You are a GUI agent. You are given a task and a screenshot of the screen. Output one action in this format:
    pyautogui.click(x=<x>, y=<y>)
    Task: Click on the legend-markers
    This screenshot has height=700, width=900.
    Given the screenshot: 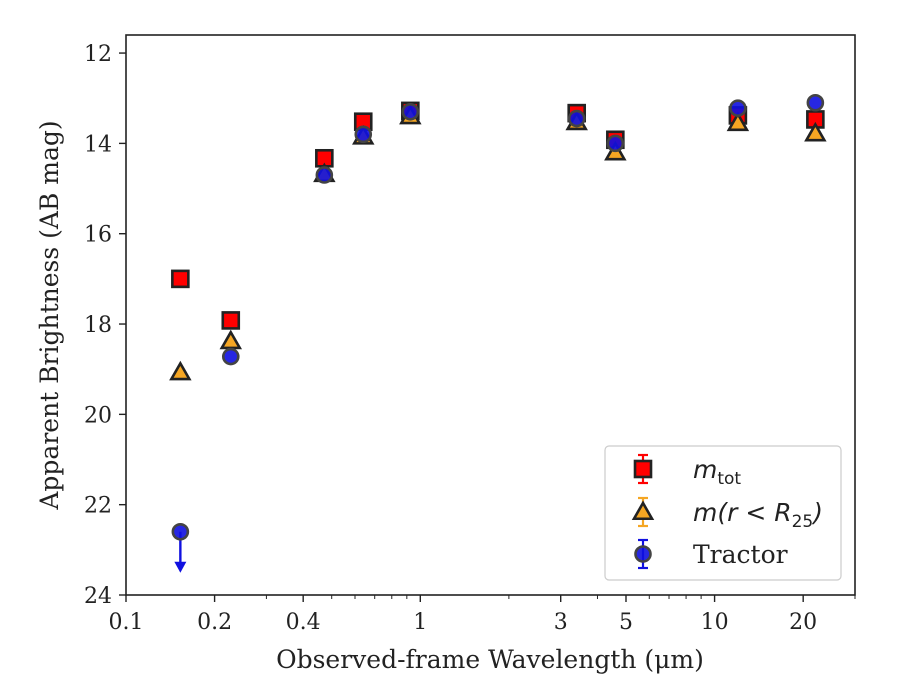 What is the action you would take?
    pyautogui.click(x=643, y=511)
    